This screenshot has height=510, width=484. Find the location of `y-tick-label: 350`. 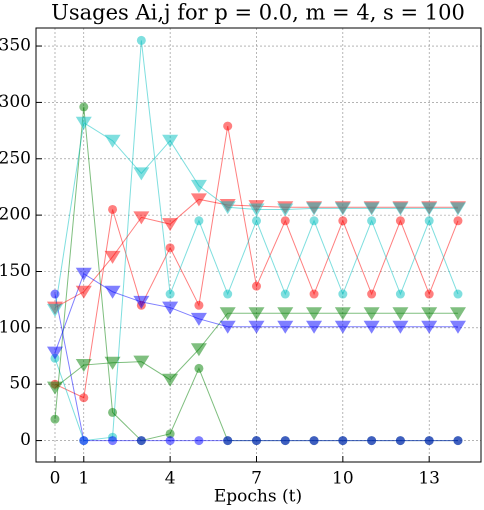

y-tick-label: 350 is located at coordinates (15, 46).